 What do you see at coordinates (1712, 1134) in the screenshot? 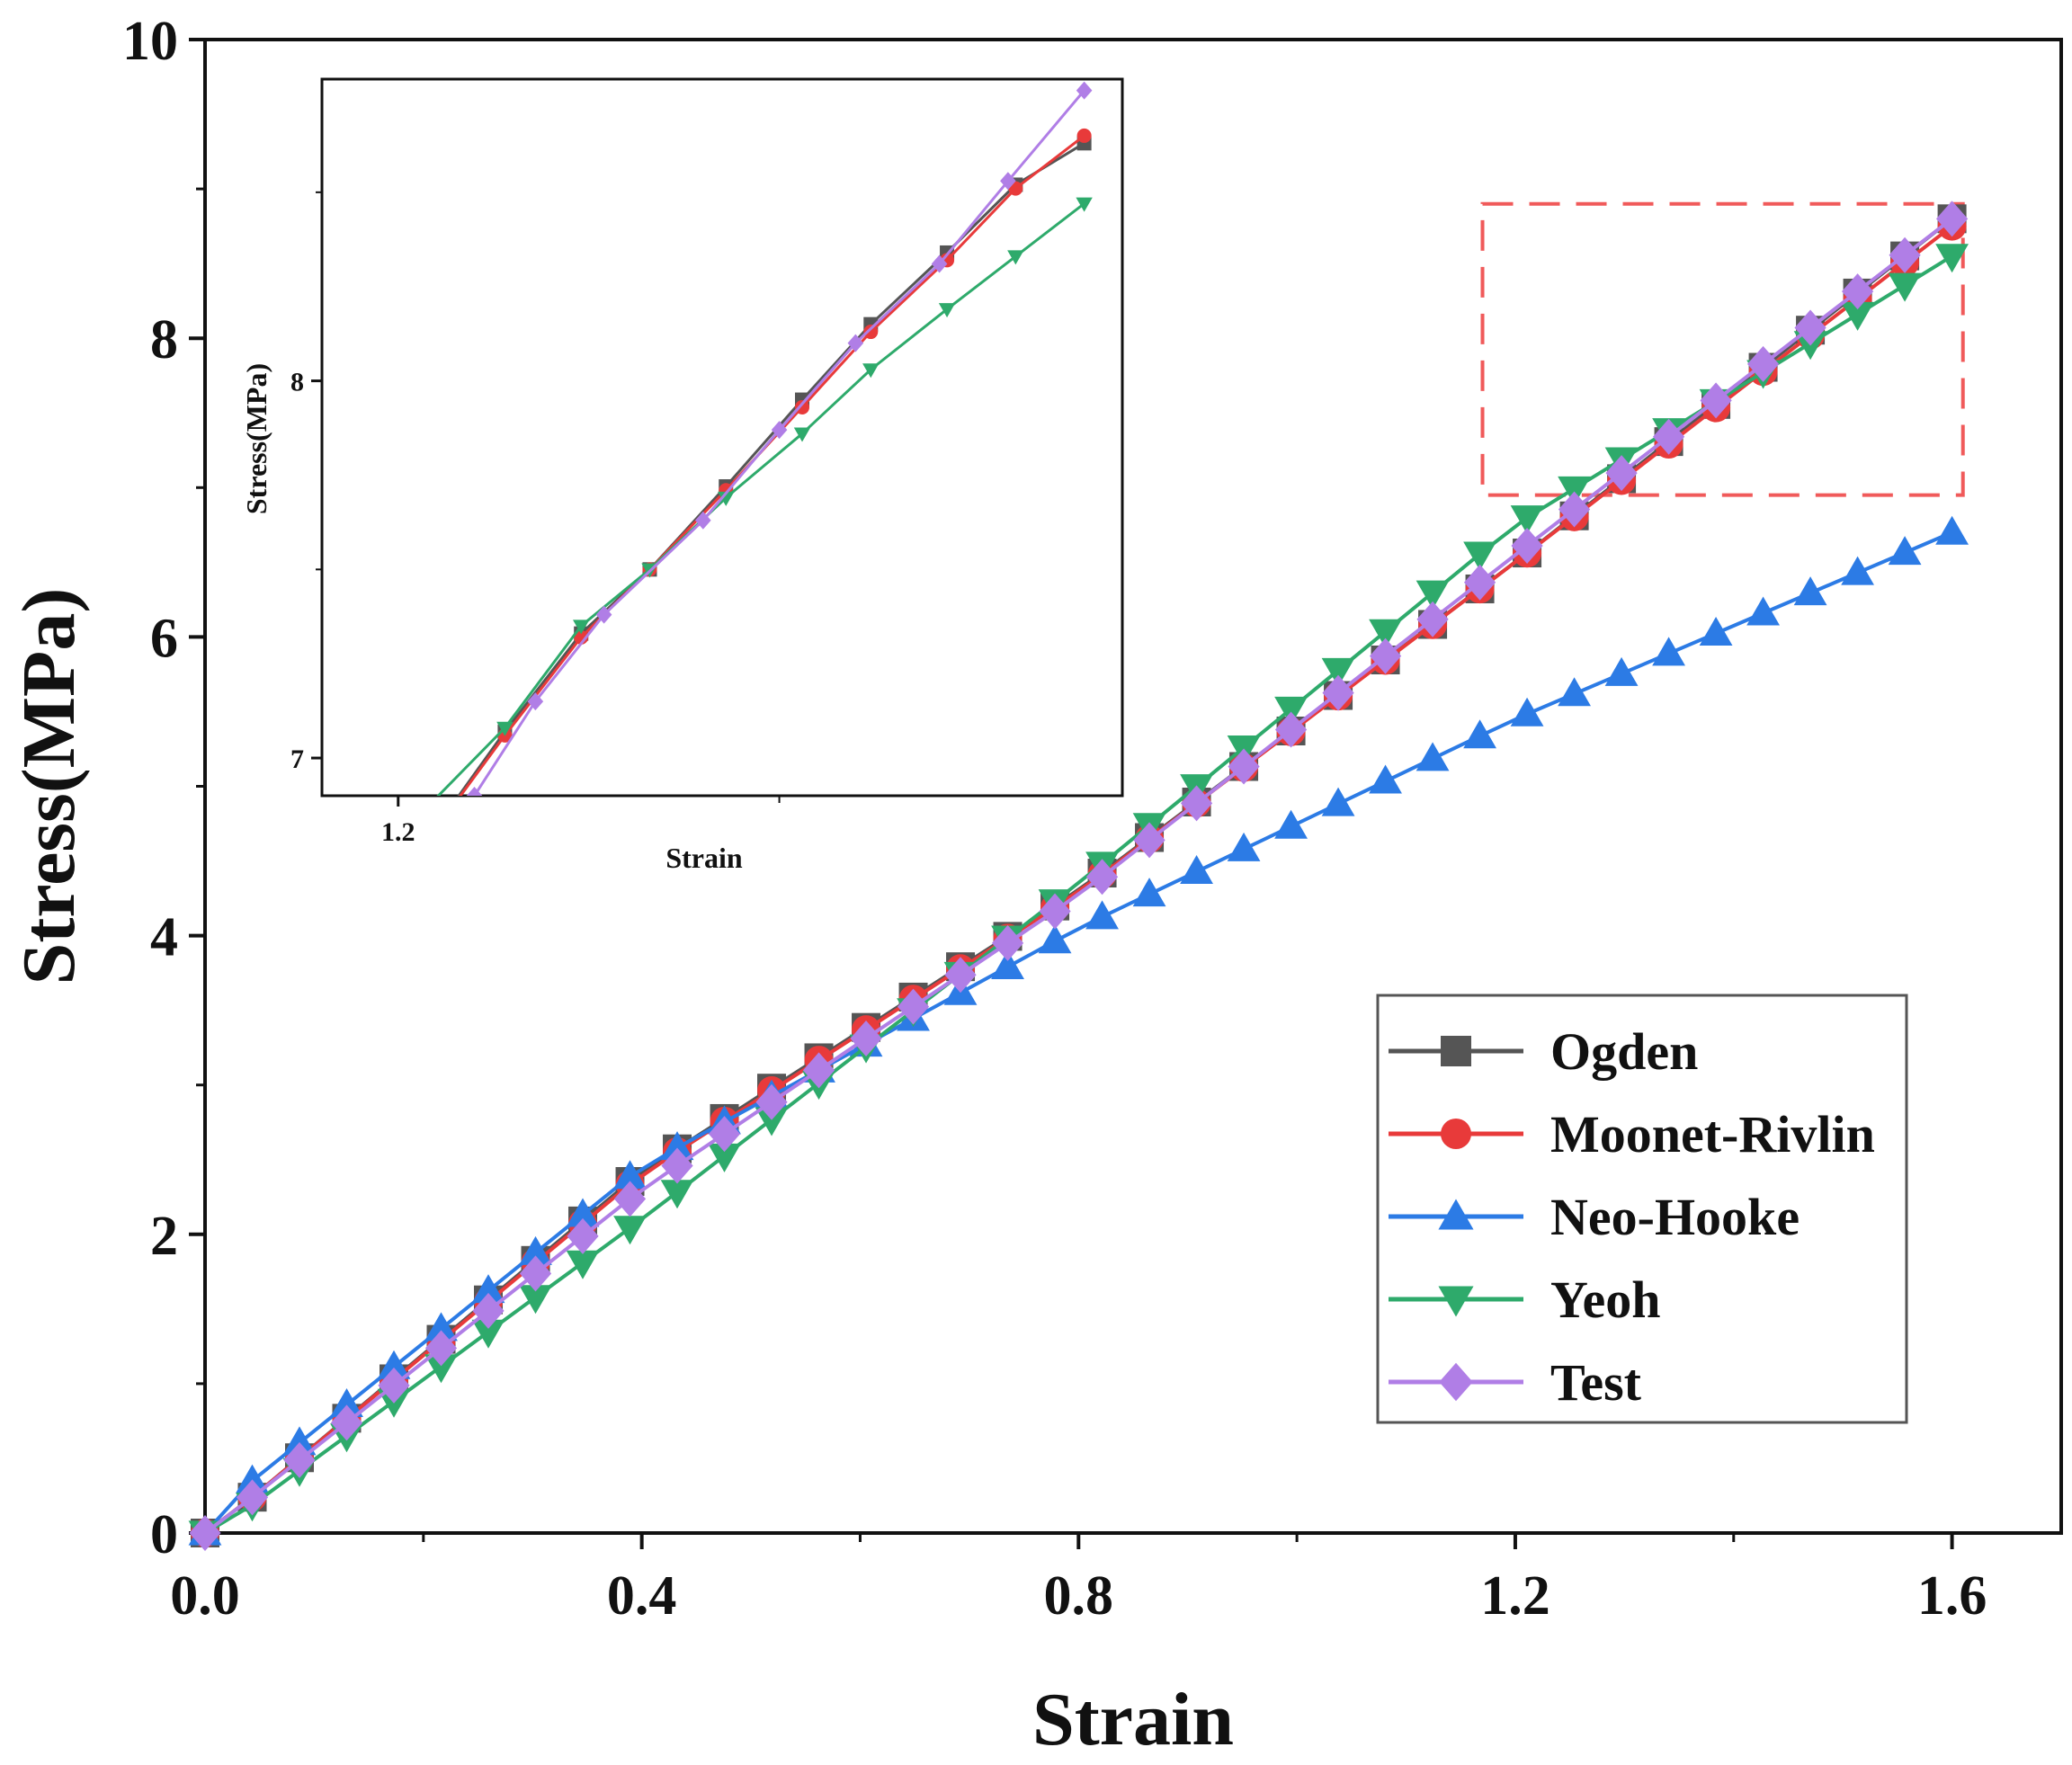
I see `legend-label: Moonet-Rivlin` at bounding box center [1712, 1134].